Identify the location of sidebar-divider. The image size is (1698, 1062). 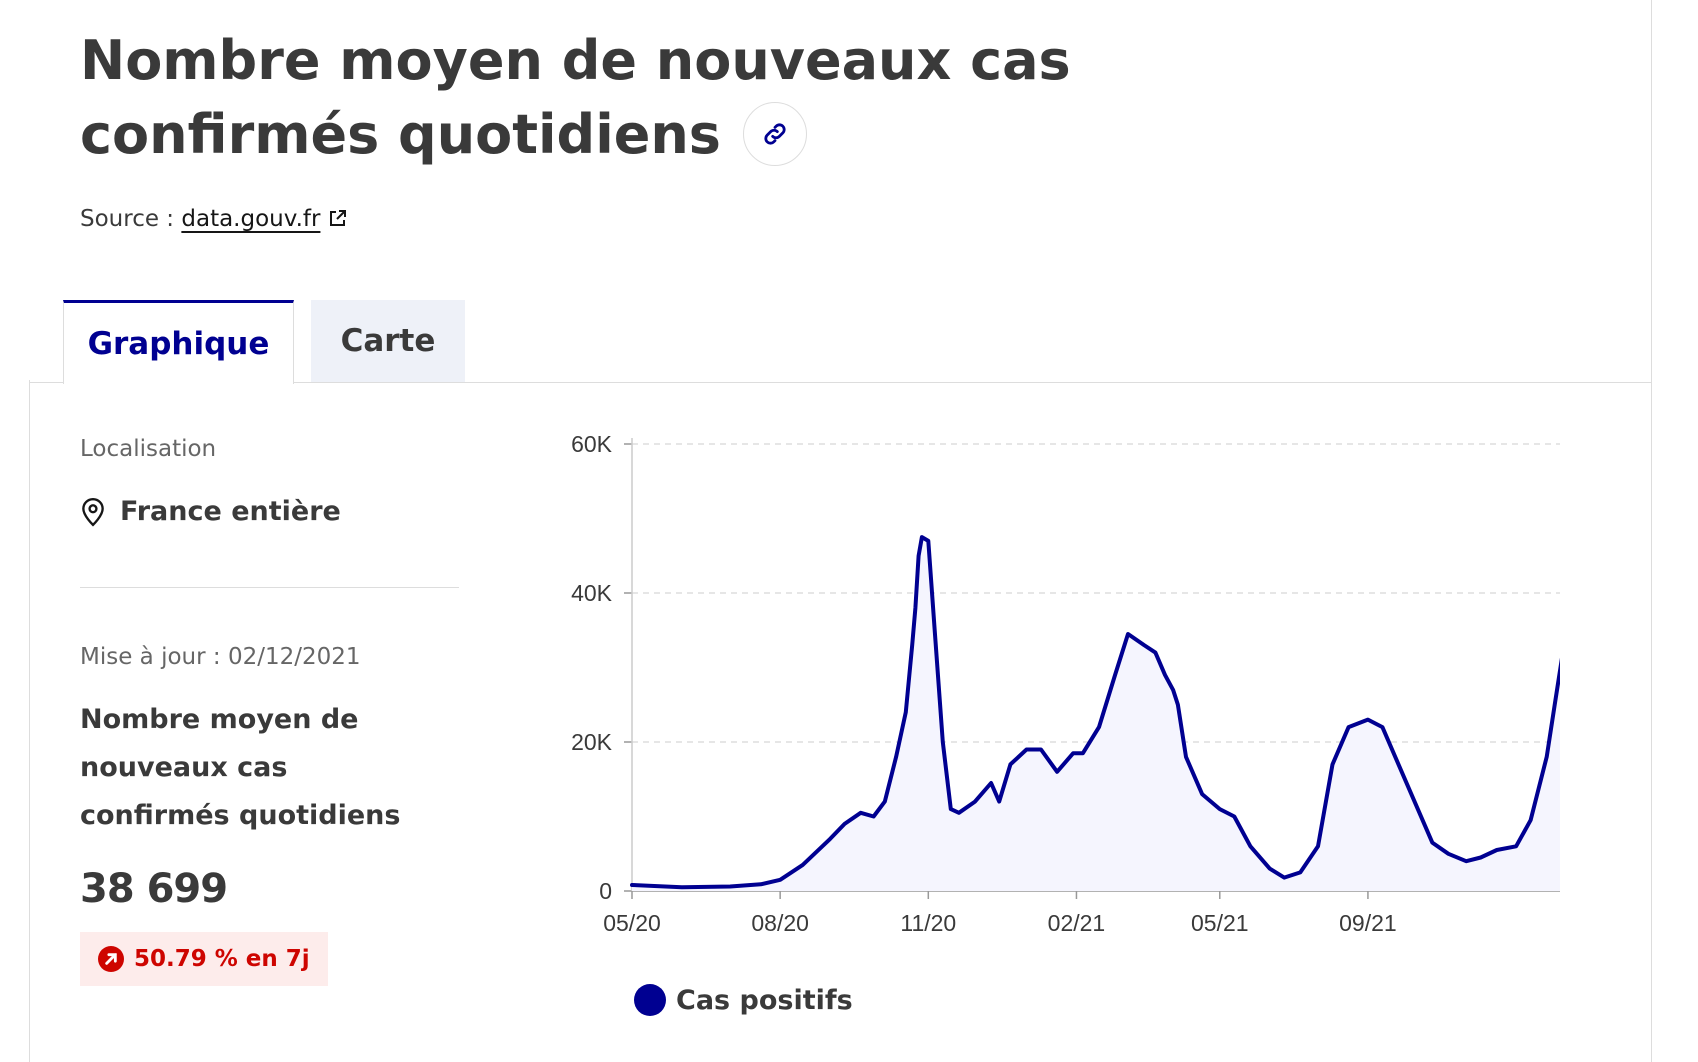
(269, 587).